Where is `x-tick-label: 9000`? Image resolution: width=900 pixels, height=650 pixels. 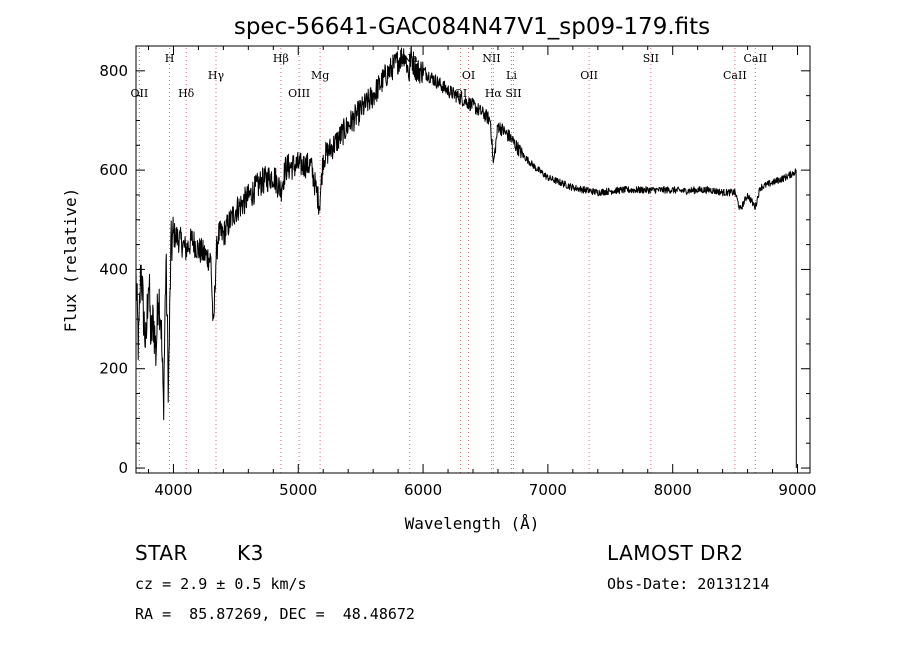
x-tick-label: 9000 is located at coordinates (797, 490).